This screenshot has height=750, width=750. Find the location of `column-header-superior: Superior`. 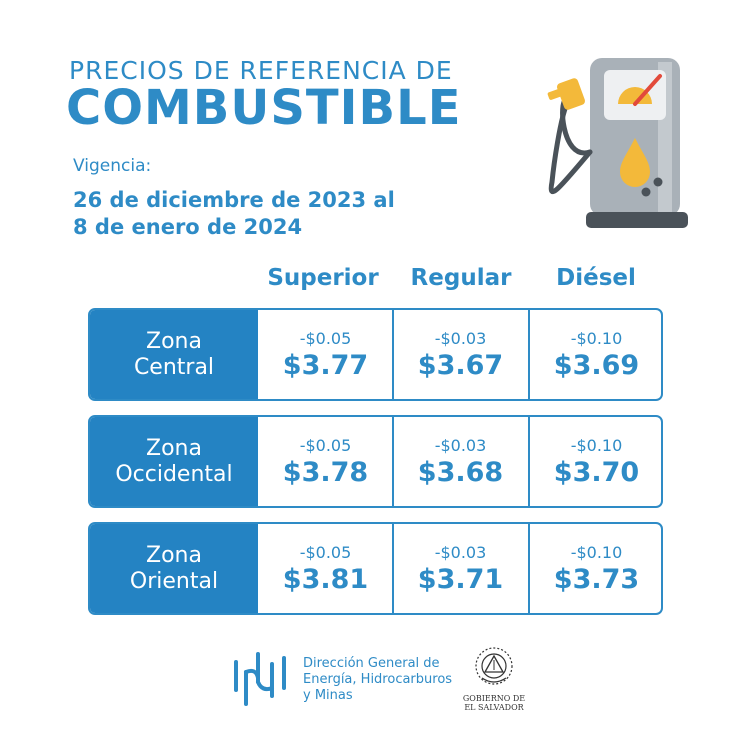

column-header-superior: Superior is located at coordinates (323, 278).